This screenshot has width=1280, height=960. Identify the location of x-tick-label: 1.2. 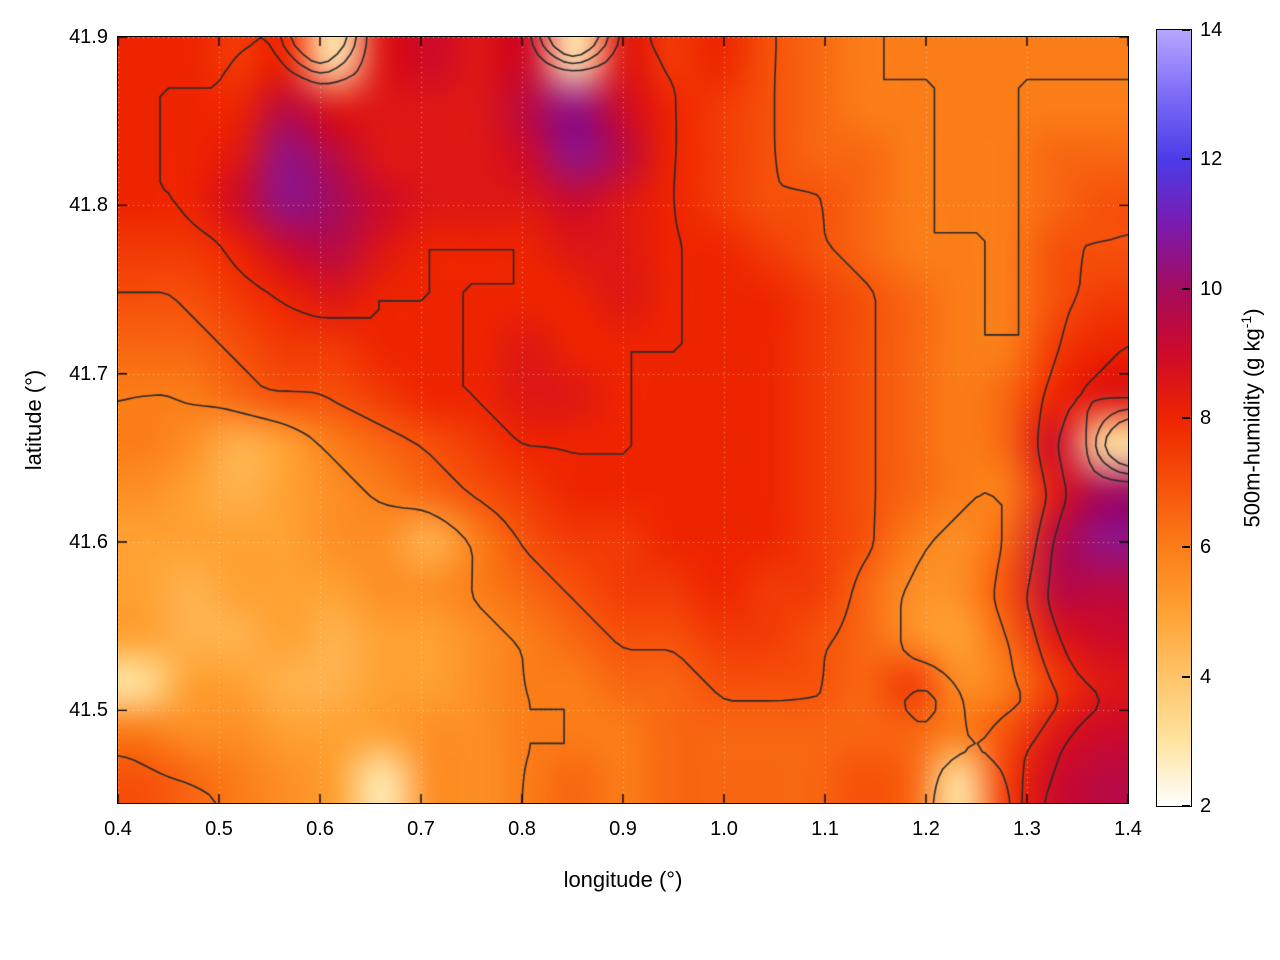
(926, 829).